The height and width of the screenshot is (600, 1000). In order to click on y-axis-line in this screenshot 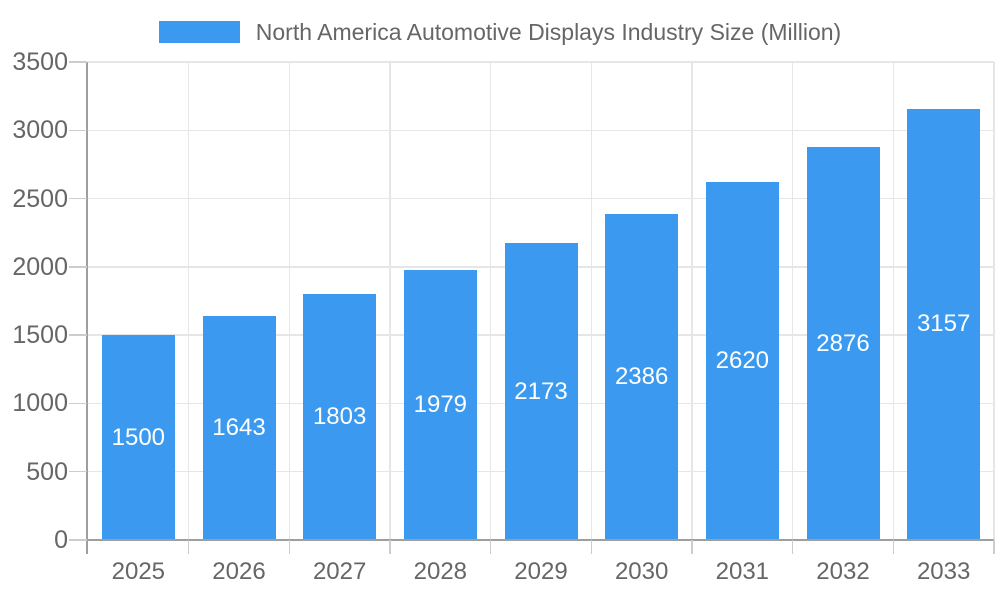, I will do `click(87, 308)`.